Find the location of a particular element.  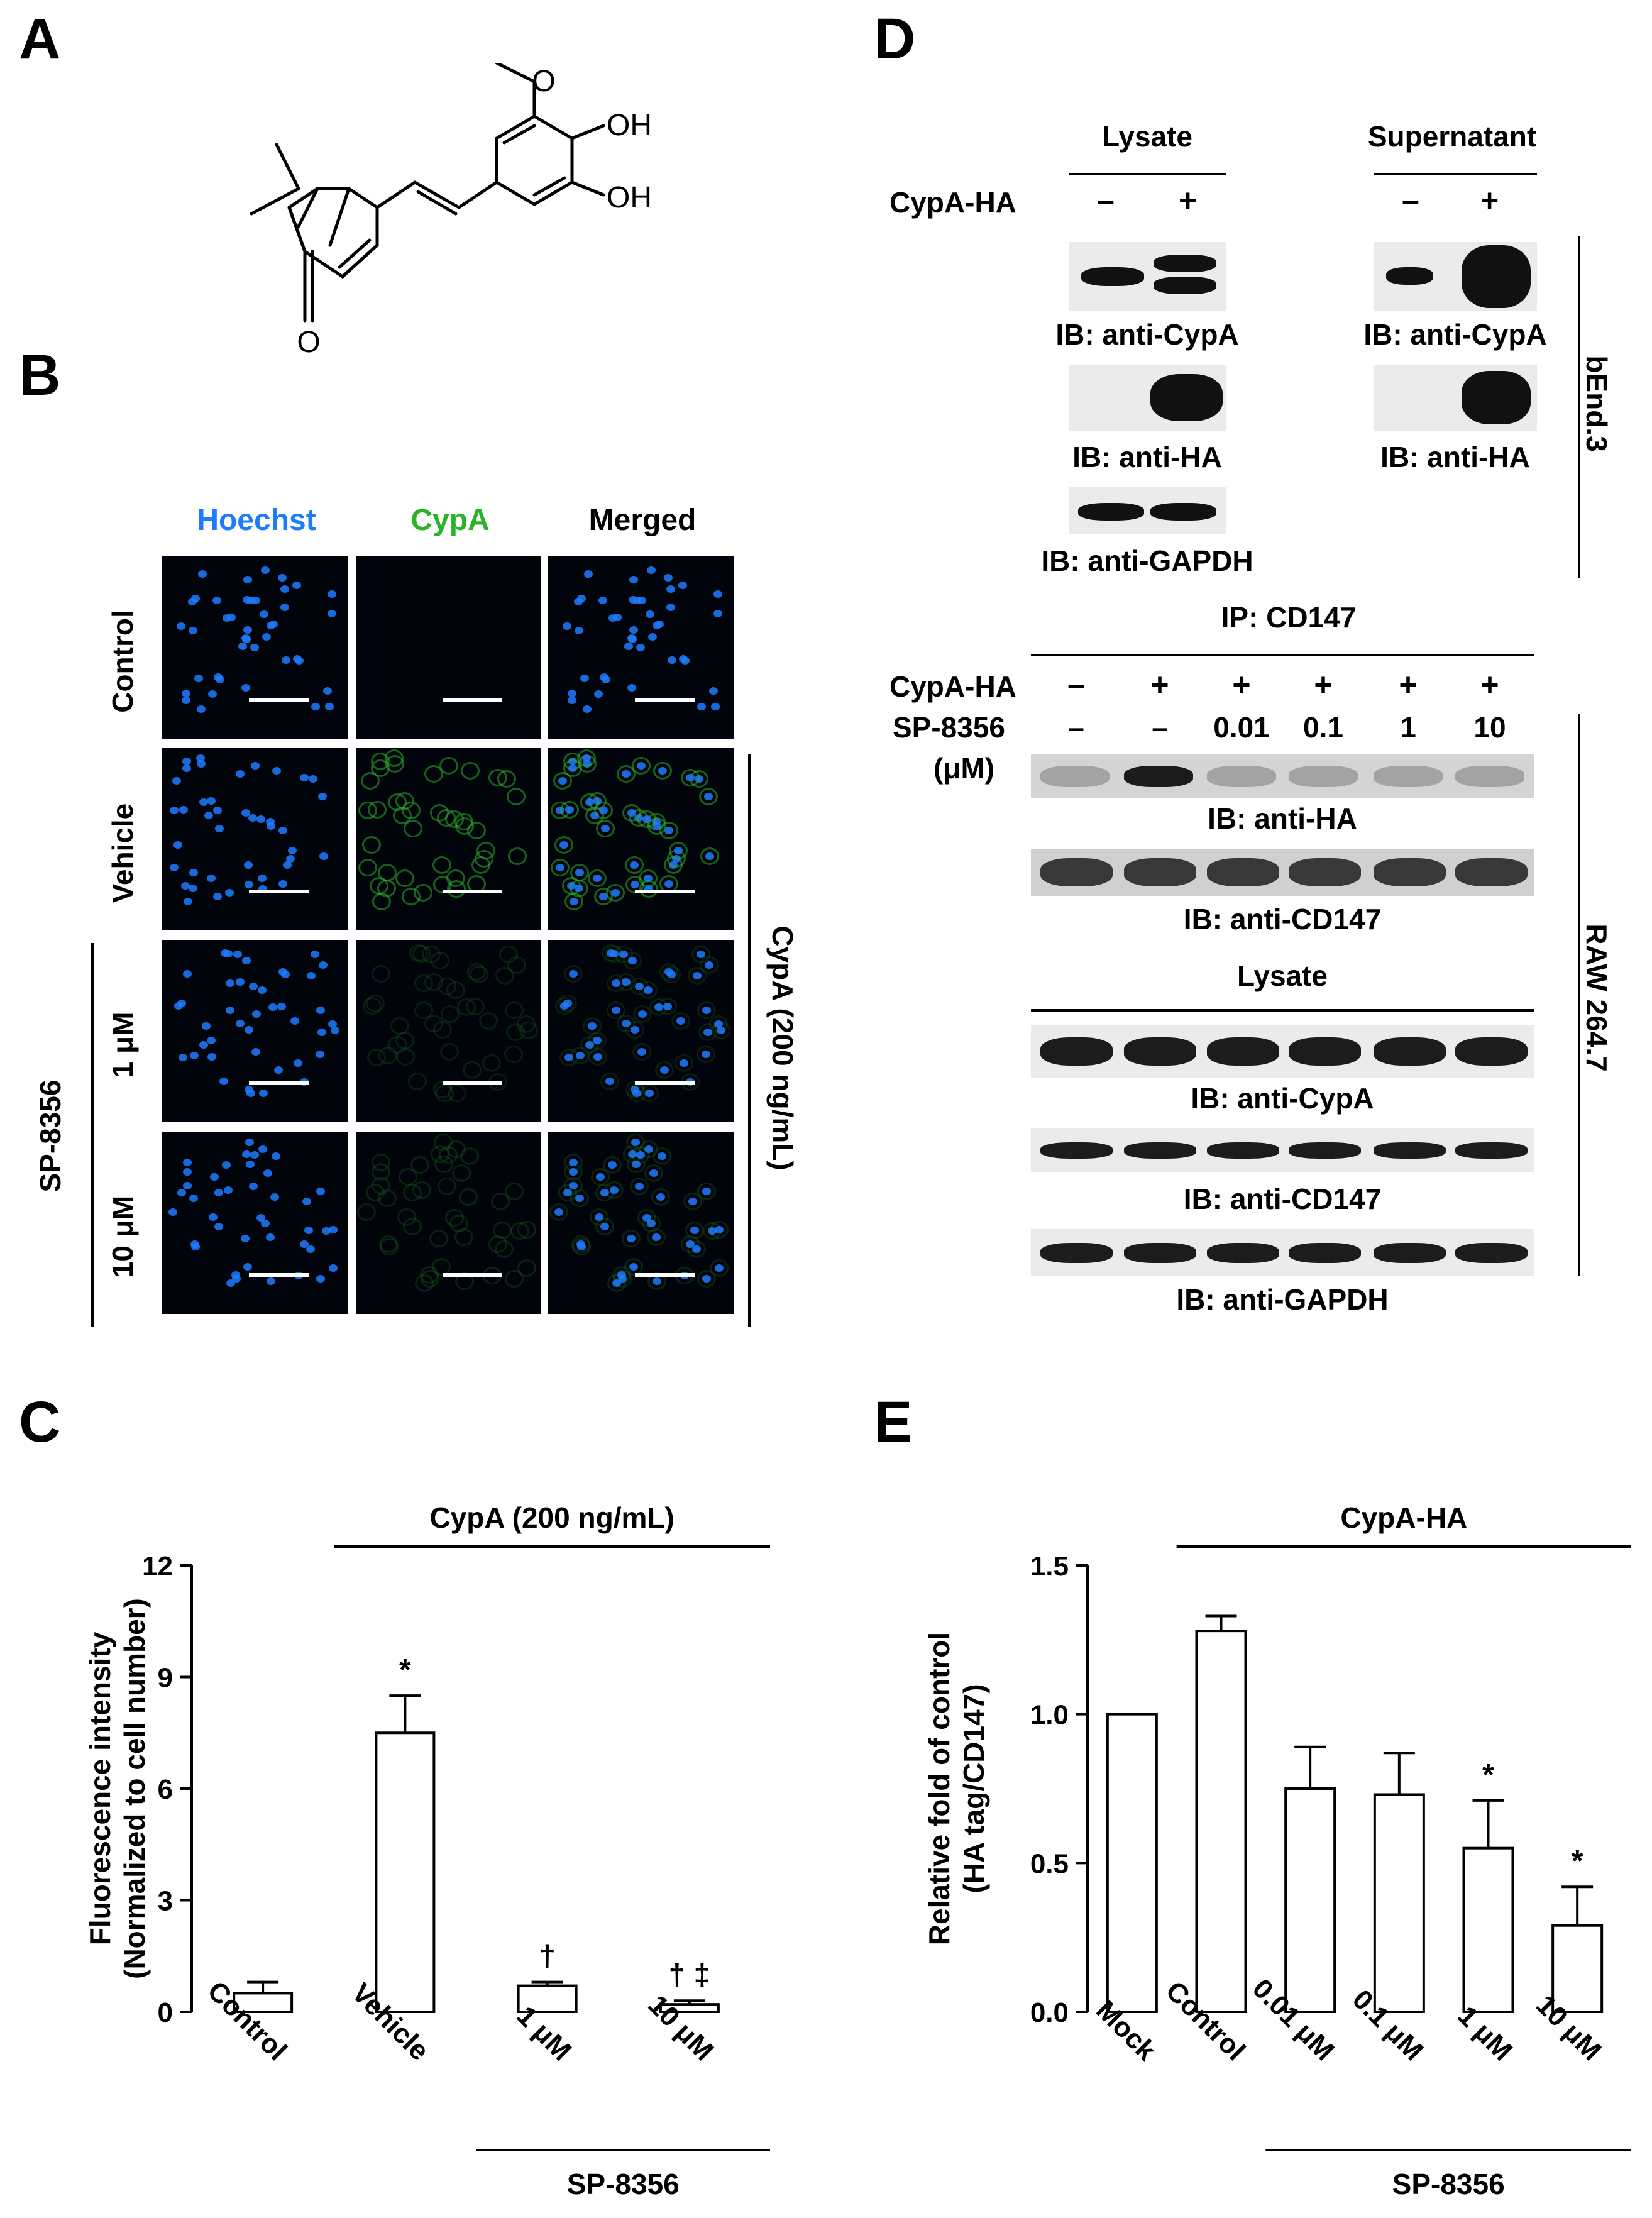

micro-row-control: Control is located at coordinates (122, 661).